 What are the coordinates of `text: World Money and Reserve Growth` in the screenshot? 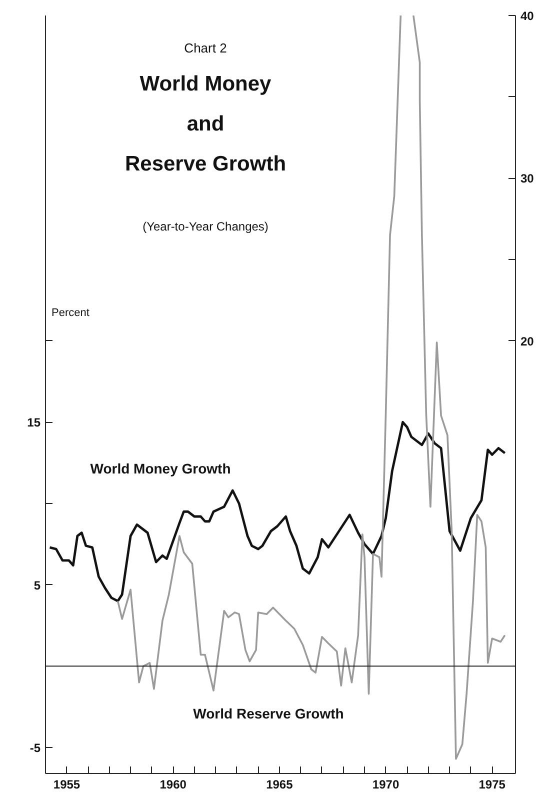 It's located at (205, 124).